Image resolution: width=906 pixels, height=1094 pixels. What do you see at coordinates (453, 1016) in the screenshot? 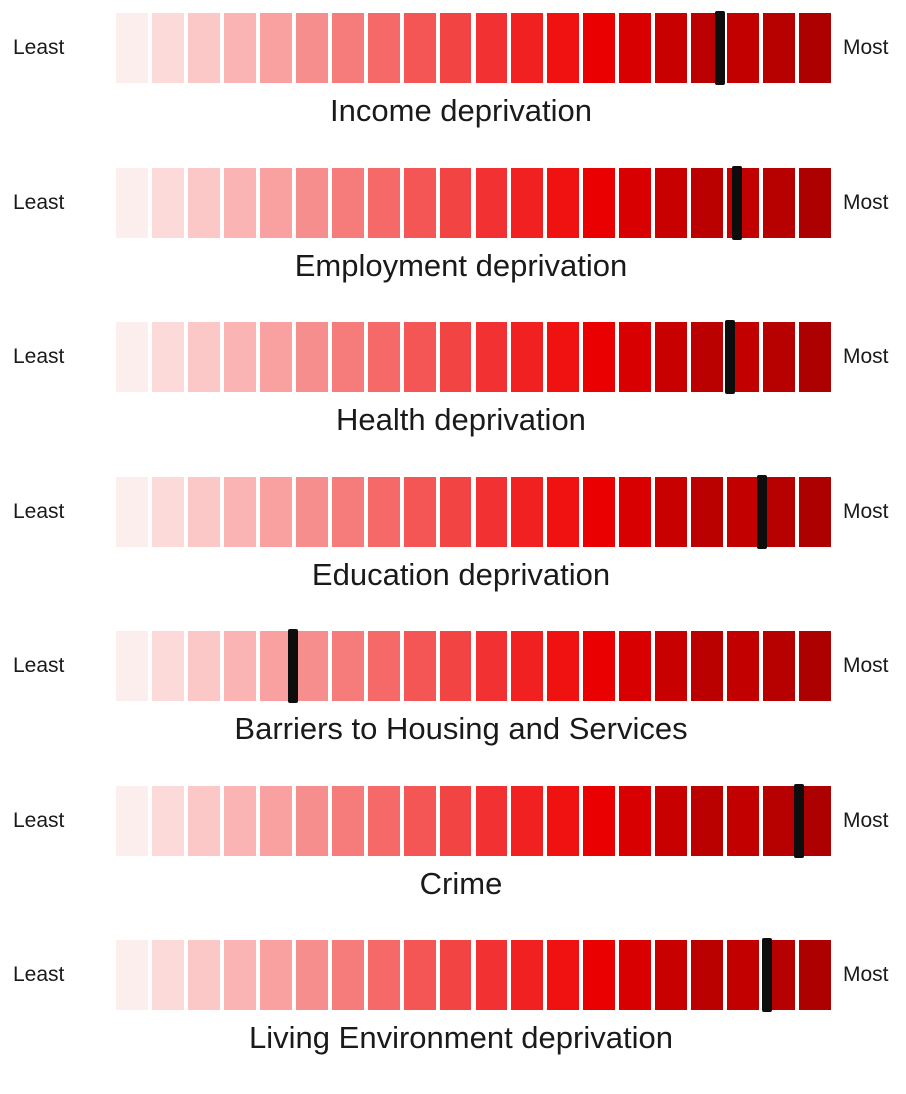
I see `indicator-row: Least Most Living Environment deprivation` at bounding box center [453, 1016].